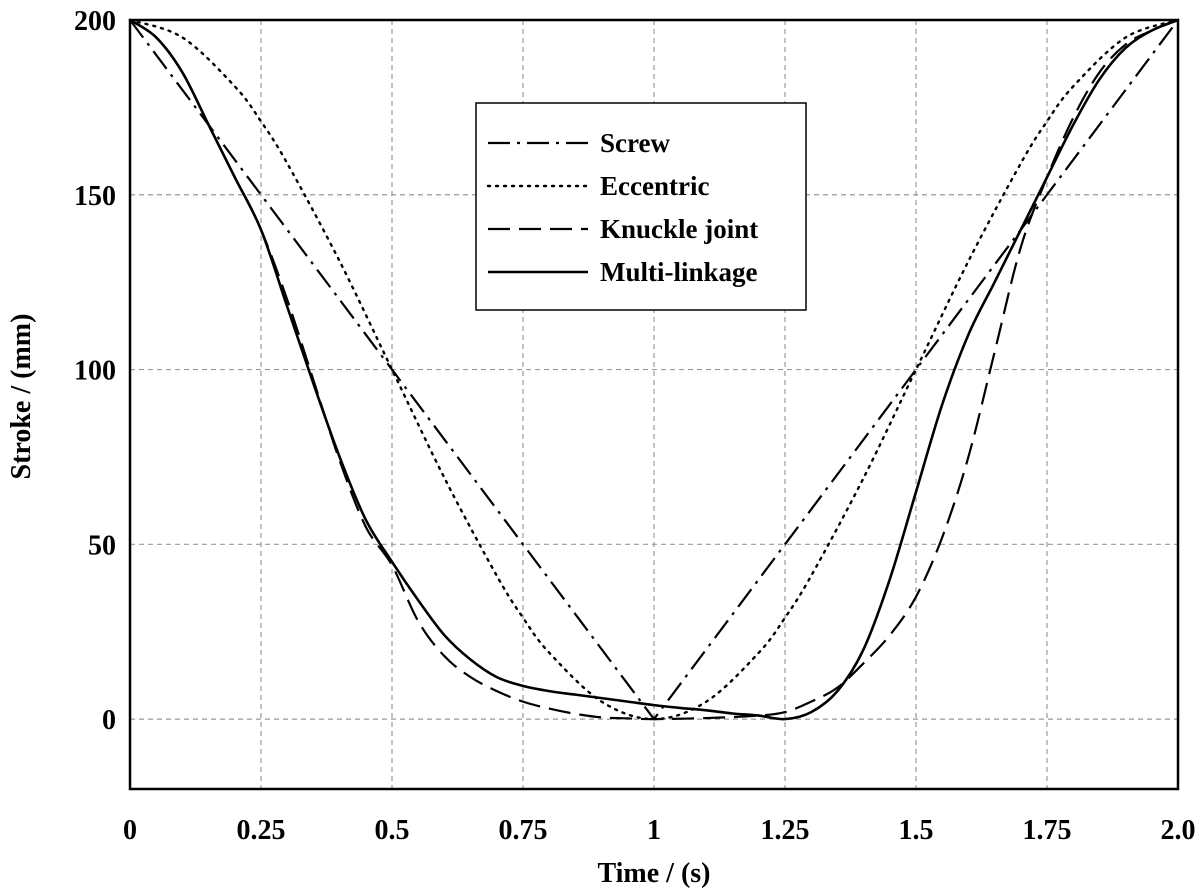  What do you see at coordinates (102, 545) in the screenshot?
I see `y-tick-label: 50` at bounding box center [102, 545].